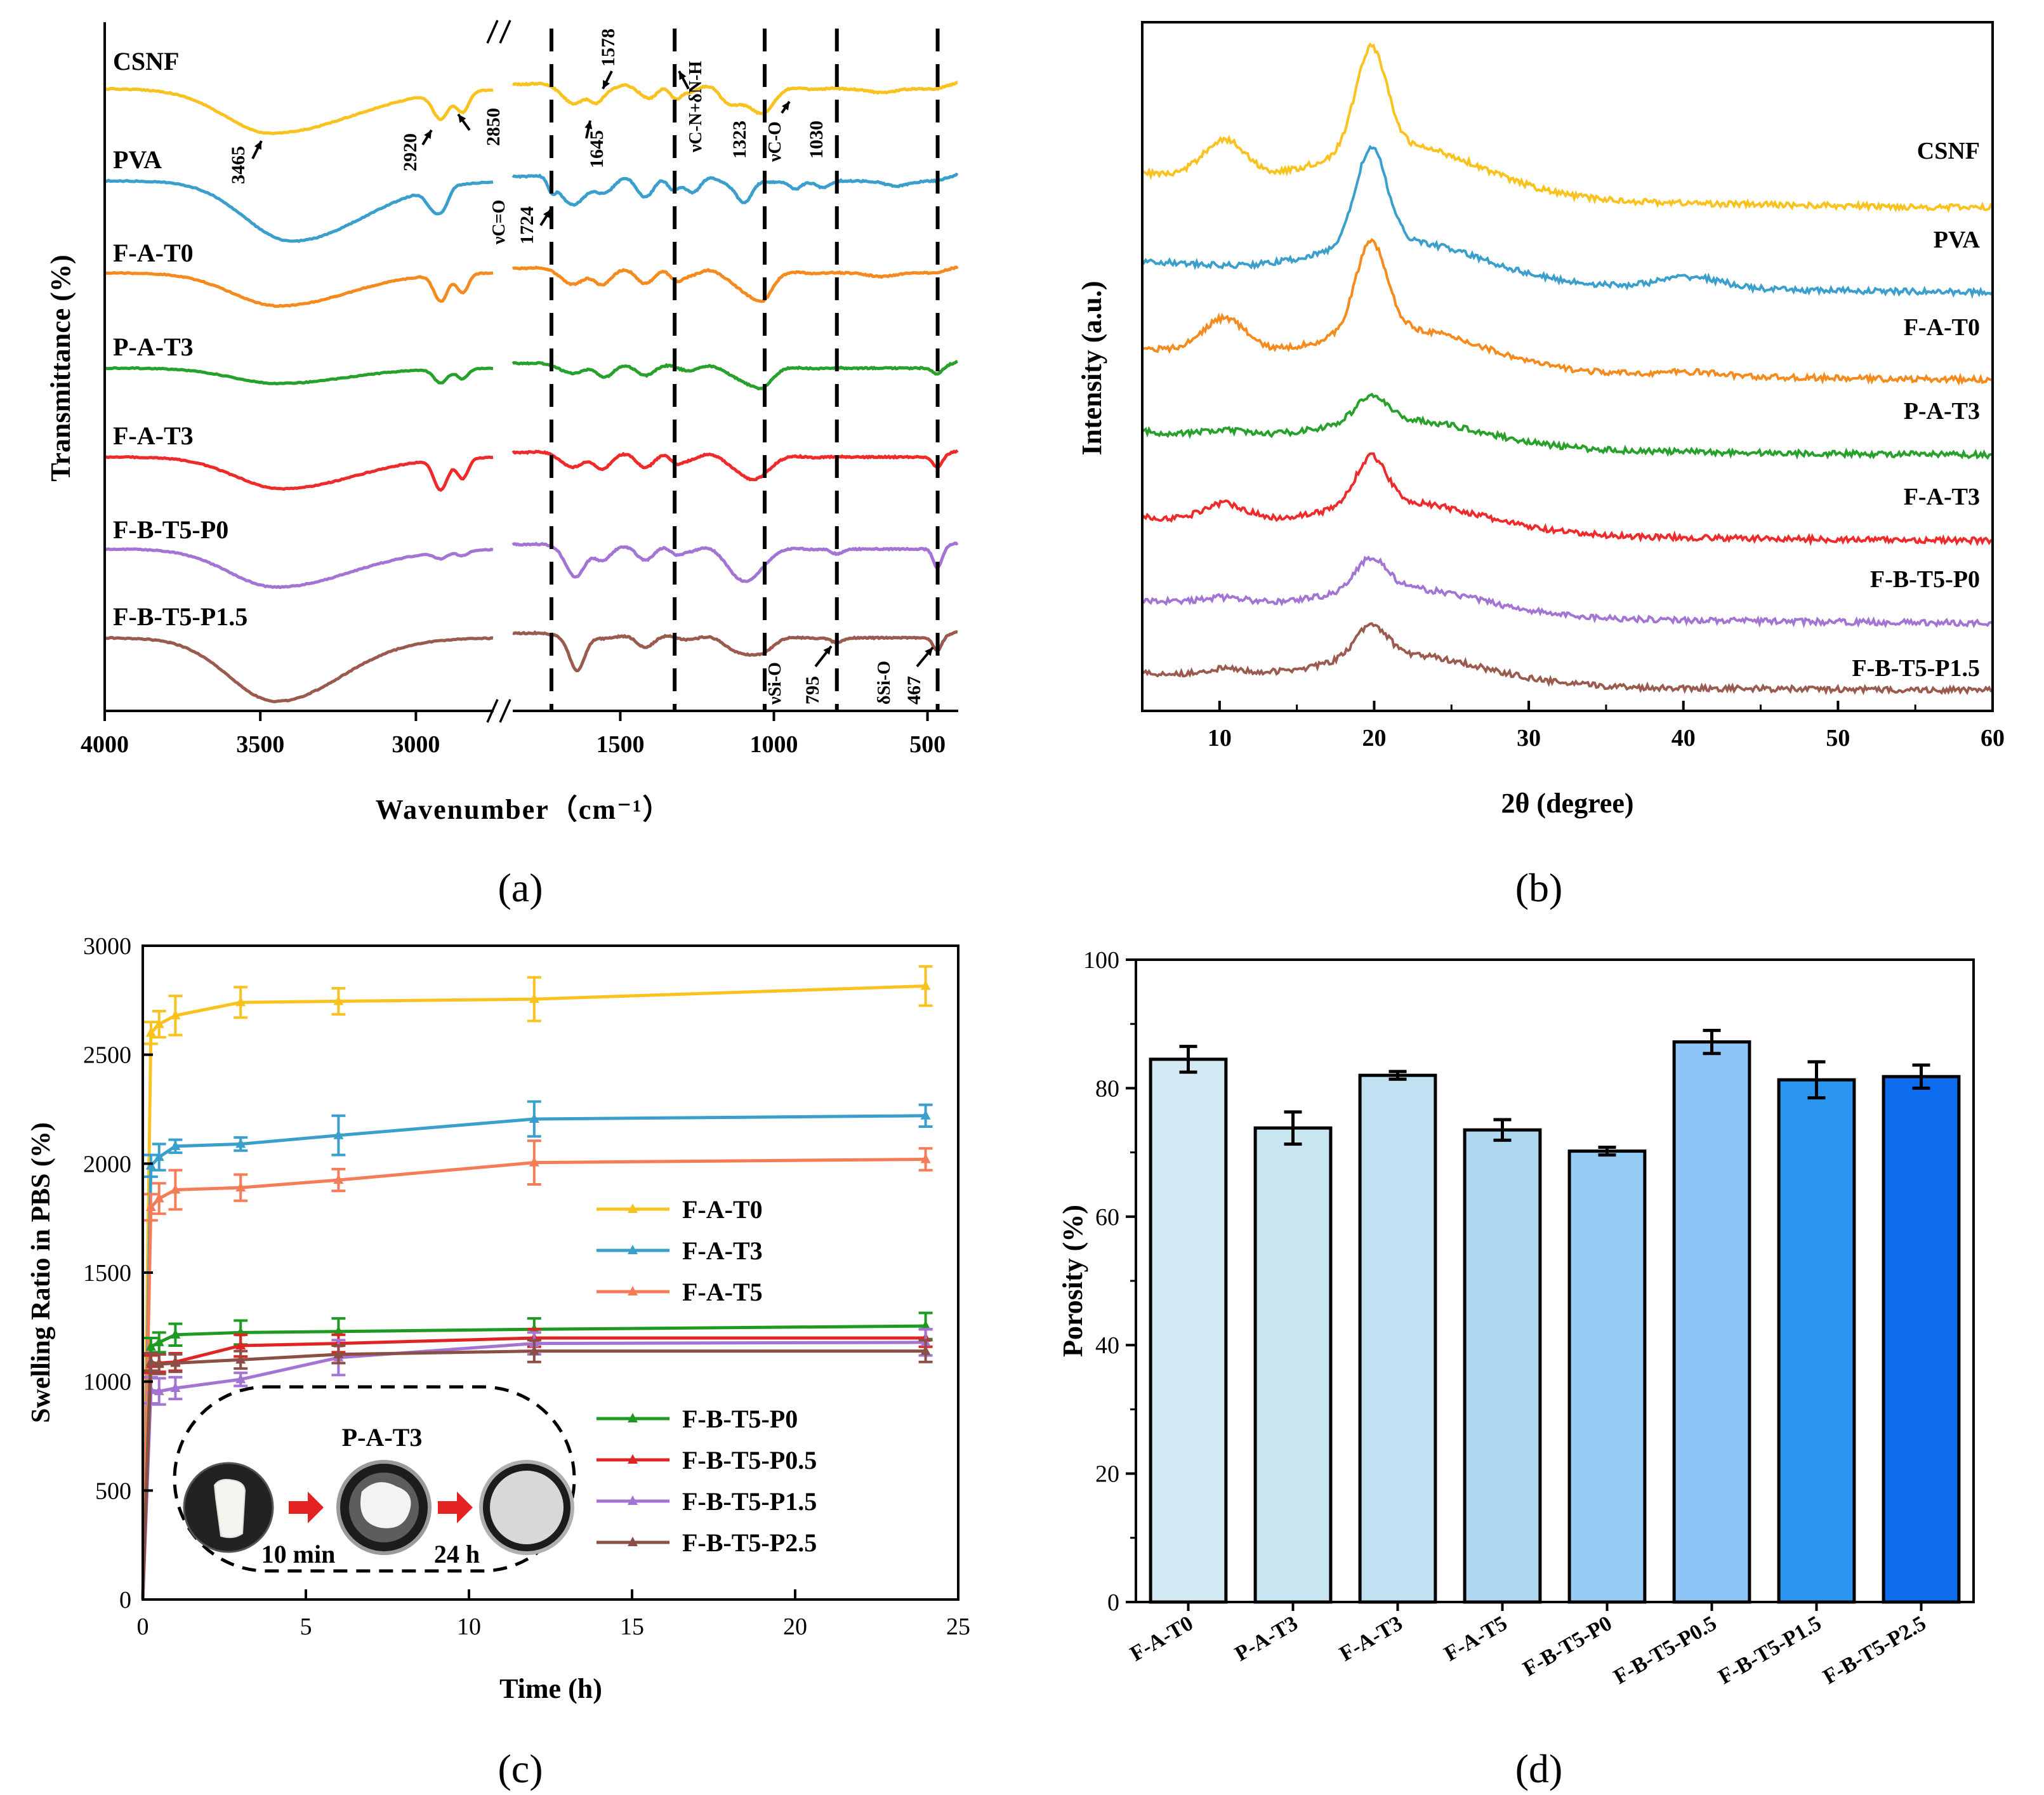 This screenshot has height=1795, width=2044. What do you see at coordinates (1188, 1330) in the screenshot?
I see `d-bar-F-A-T0` at bounding box center [1188, 1330].